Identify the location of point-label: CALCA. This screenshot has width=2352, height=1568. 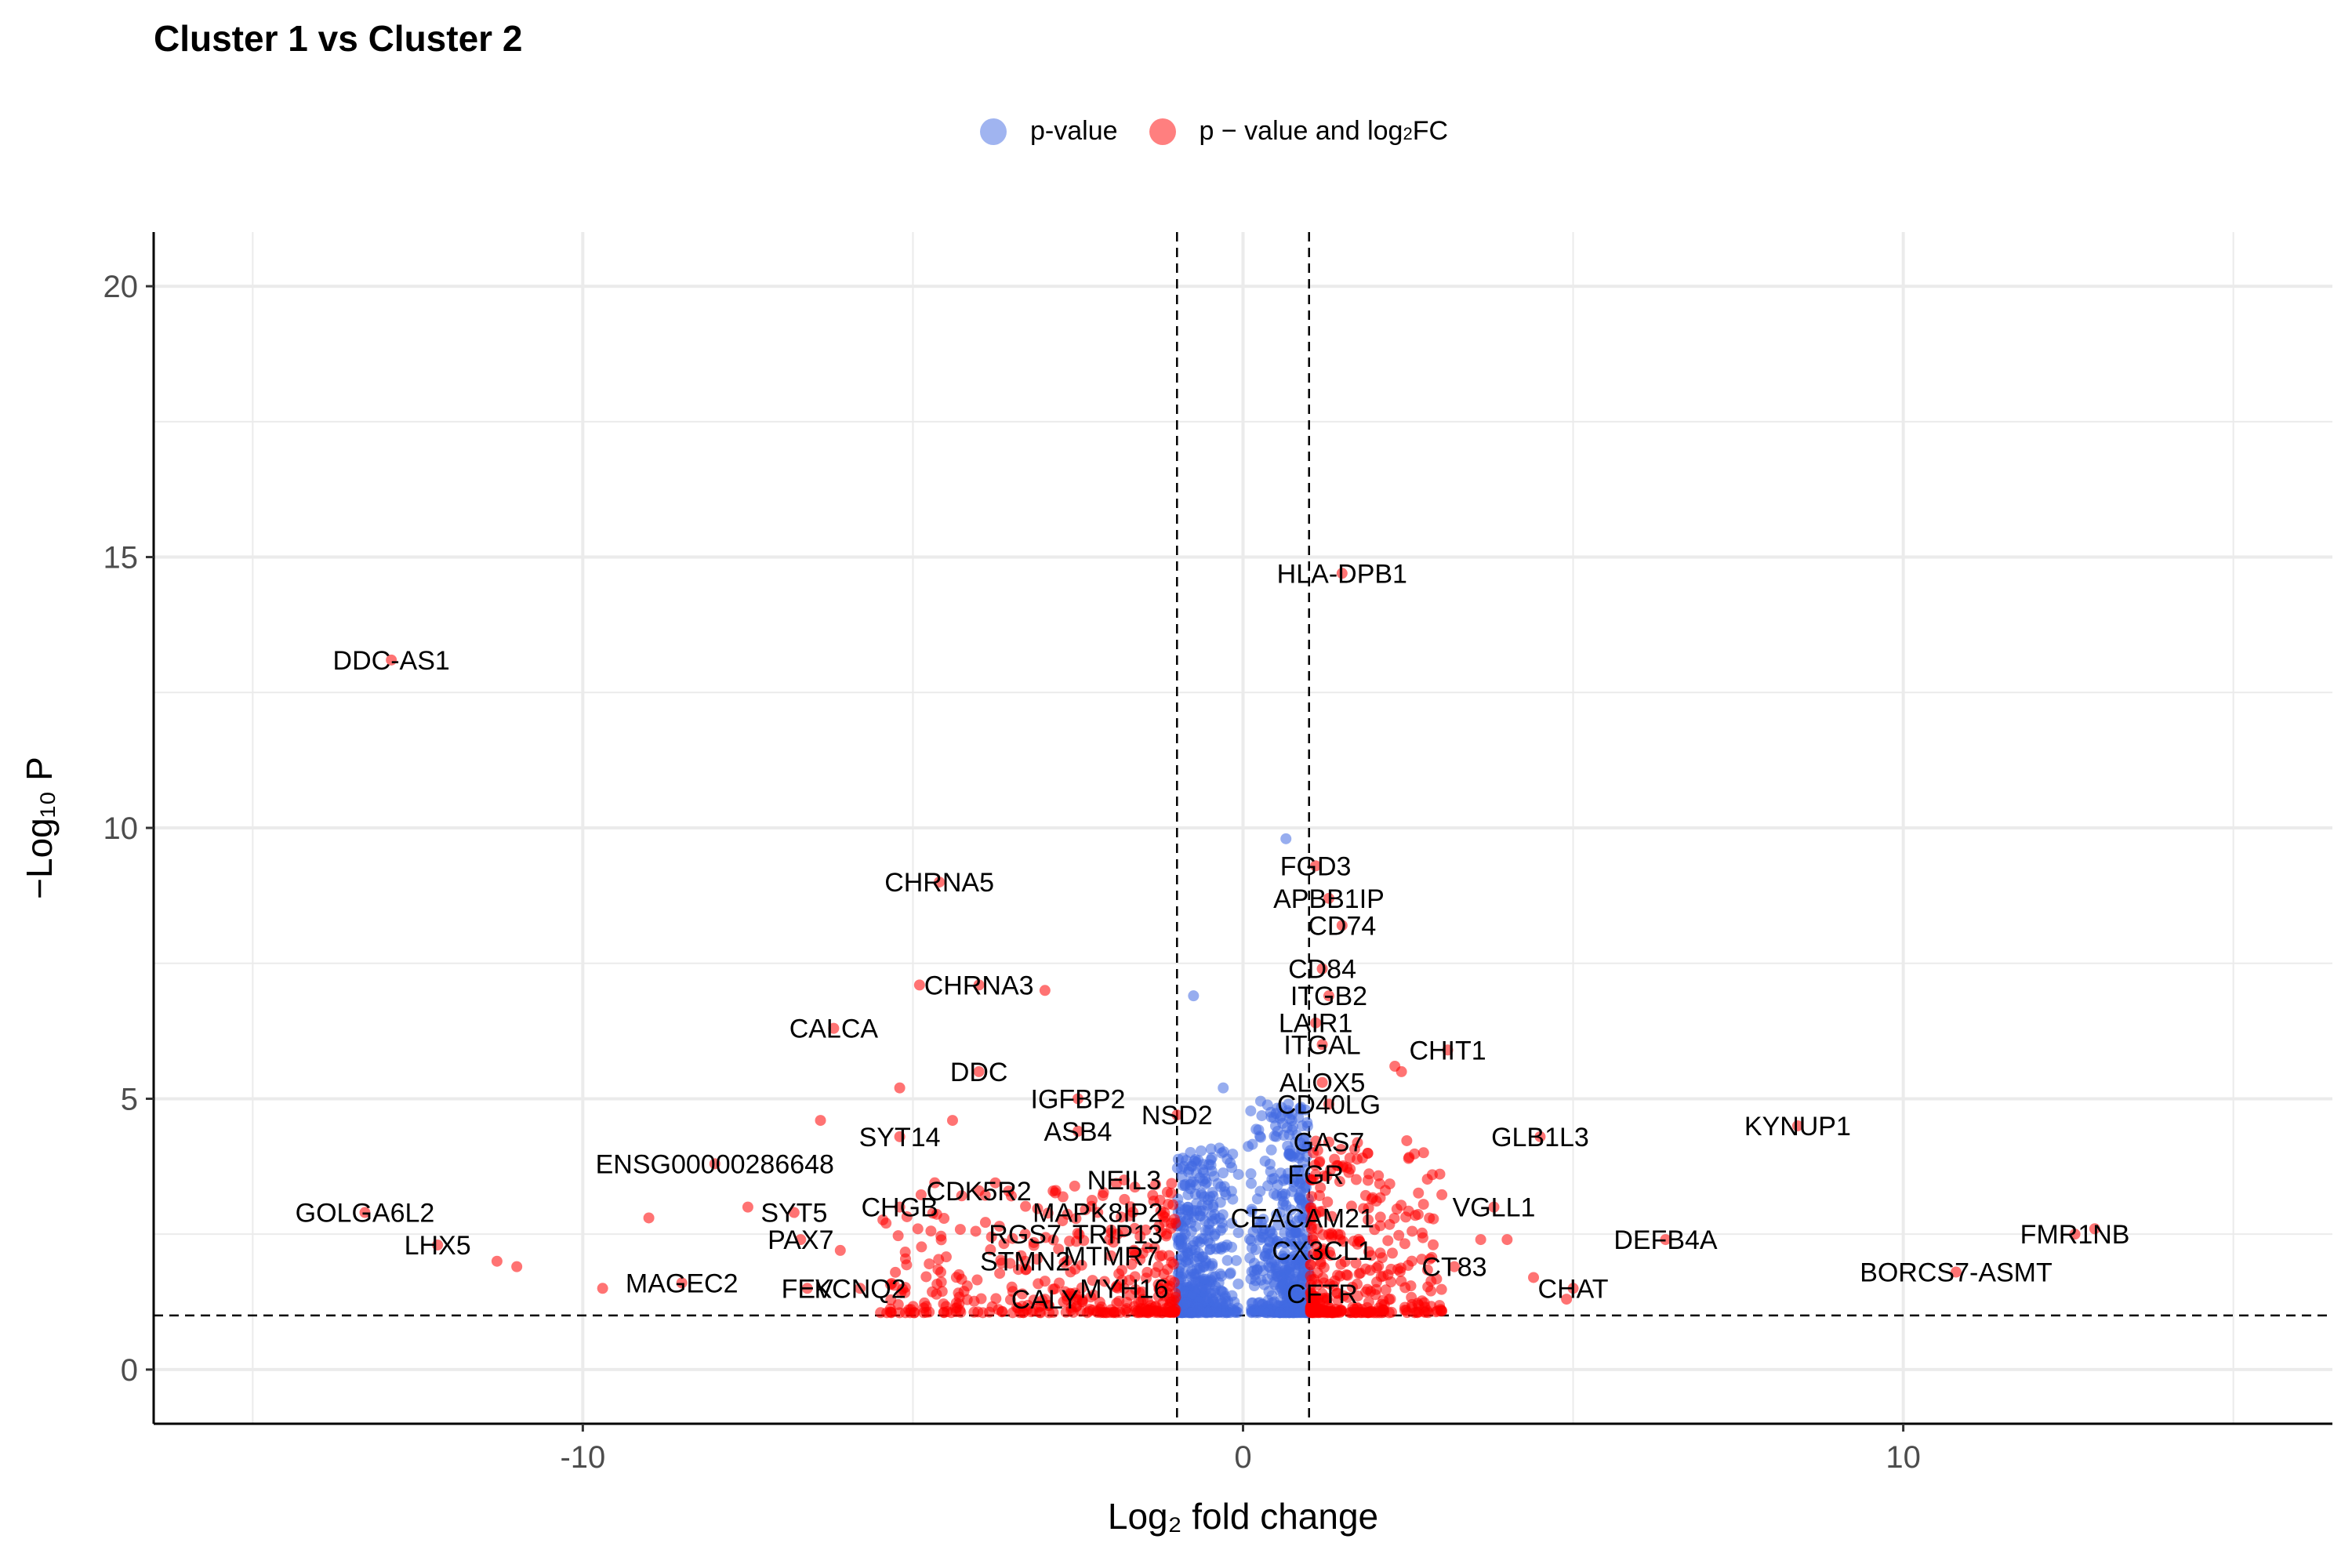
(834, 1029).